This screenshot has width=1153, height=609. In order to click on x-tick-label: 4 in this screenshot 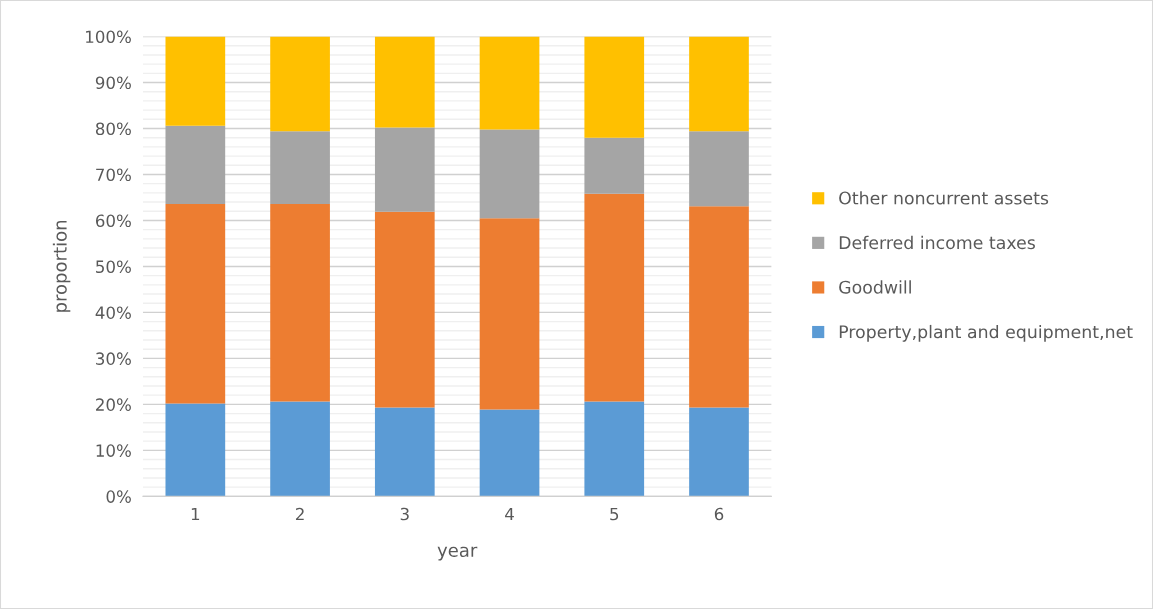, I will do `click(509, 514)`.